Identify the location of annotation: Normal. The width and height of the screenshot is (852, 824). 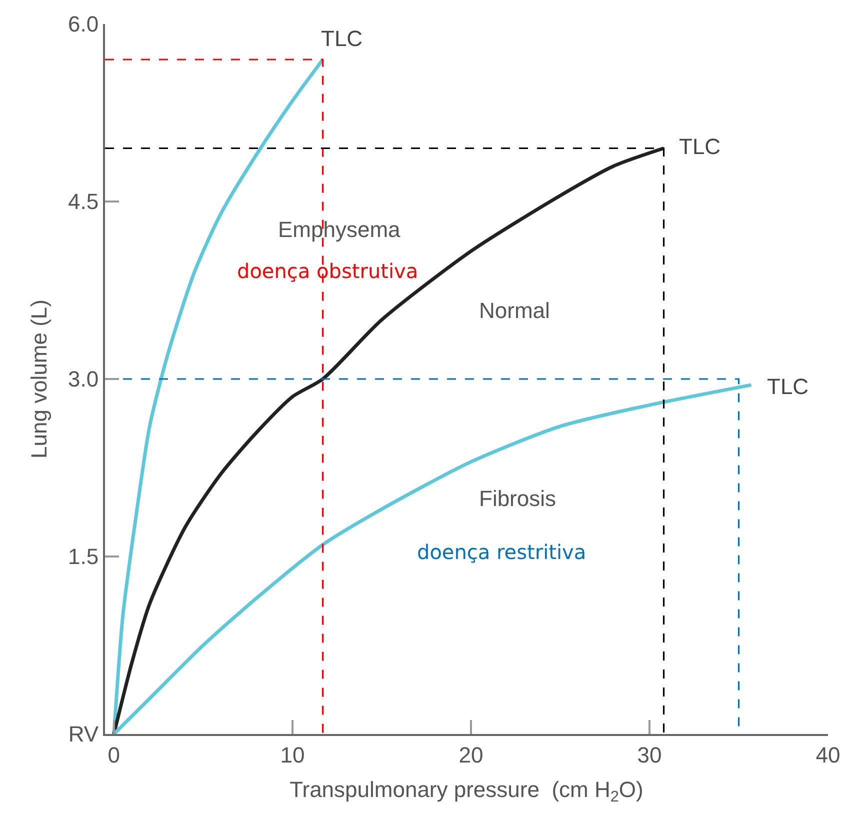
(514, 310).